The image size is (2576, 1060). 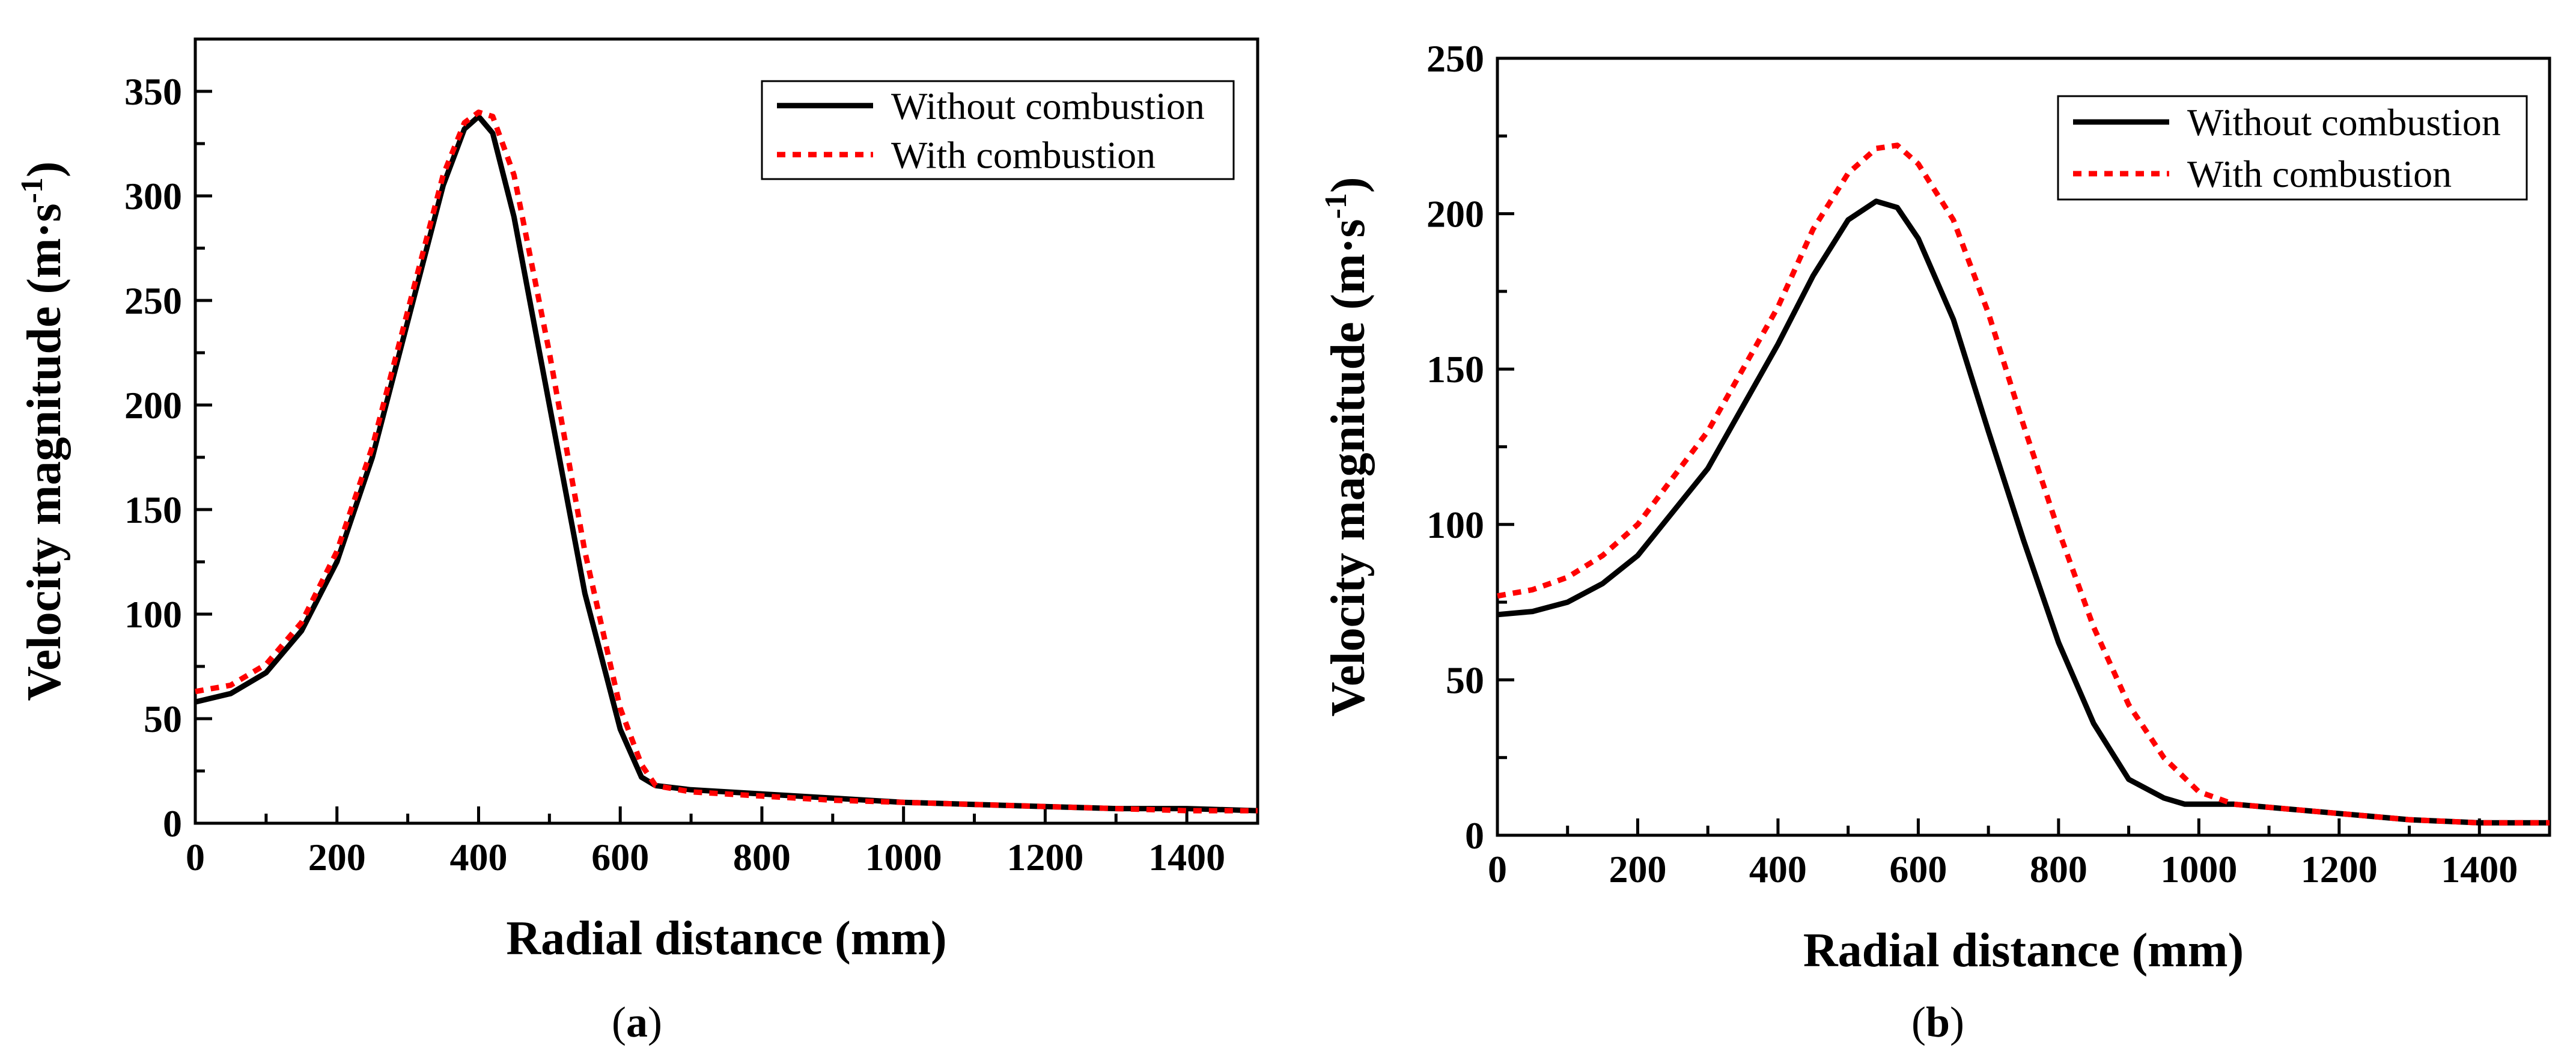 I want to click on y-tick-label: 350, so click(x=153, y=91).